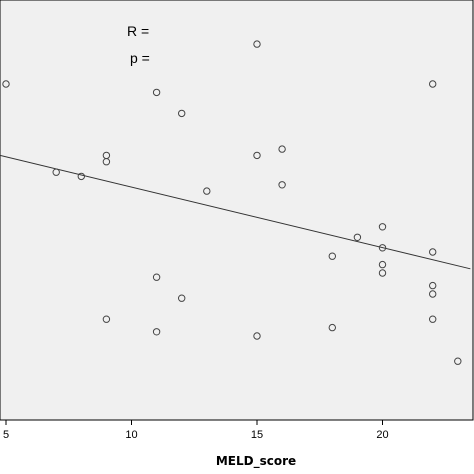 This screenshot has width=474, height=474. I want to click on r-annotation: R =, so click(138, 31).